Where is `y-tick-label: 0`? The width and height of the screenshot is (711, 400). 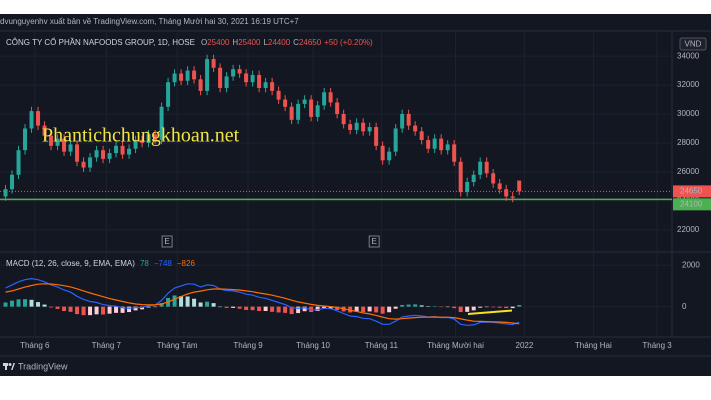 y-tick-label: 0 is located at coordinates (684, 306).